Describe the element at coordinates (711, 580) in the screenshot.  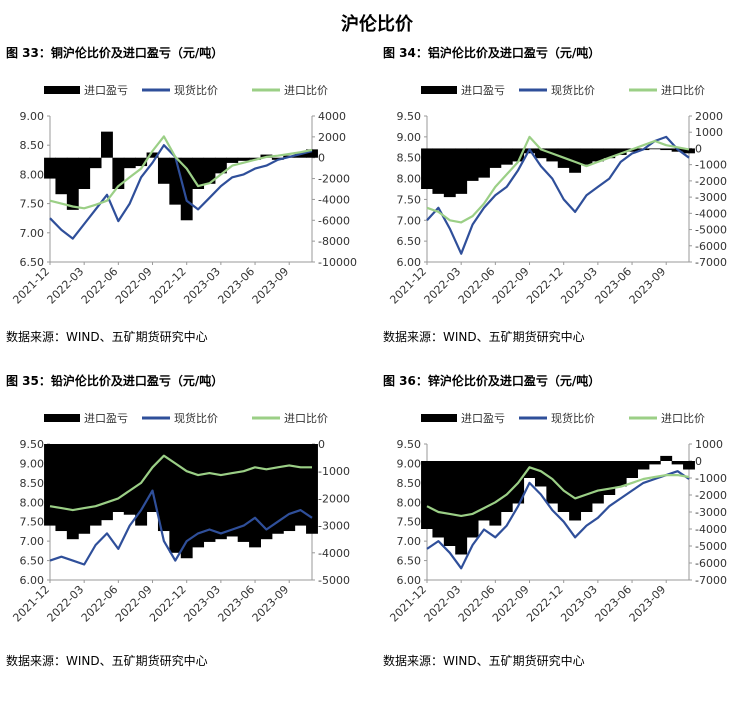
I see `y-right-tick-label: -7000` at that location.